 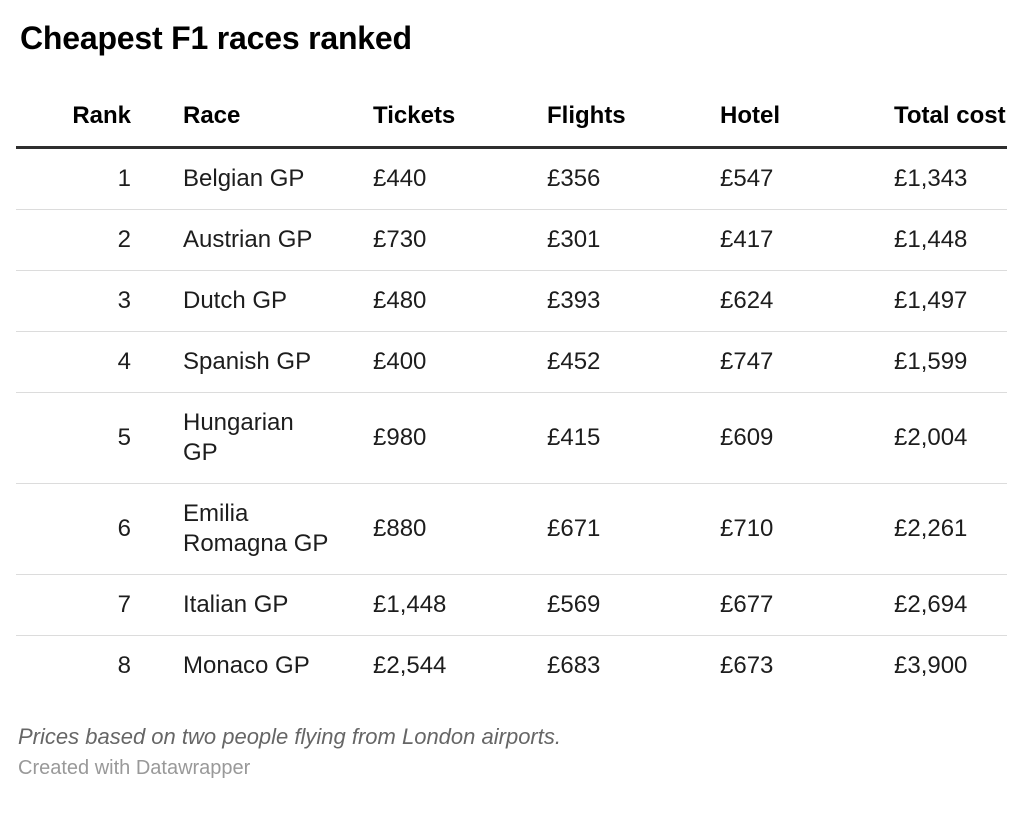 I want to click on column-header-race: Race, so click(x=252, y=124).